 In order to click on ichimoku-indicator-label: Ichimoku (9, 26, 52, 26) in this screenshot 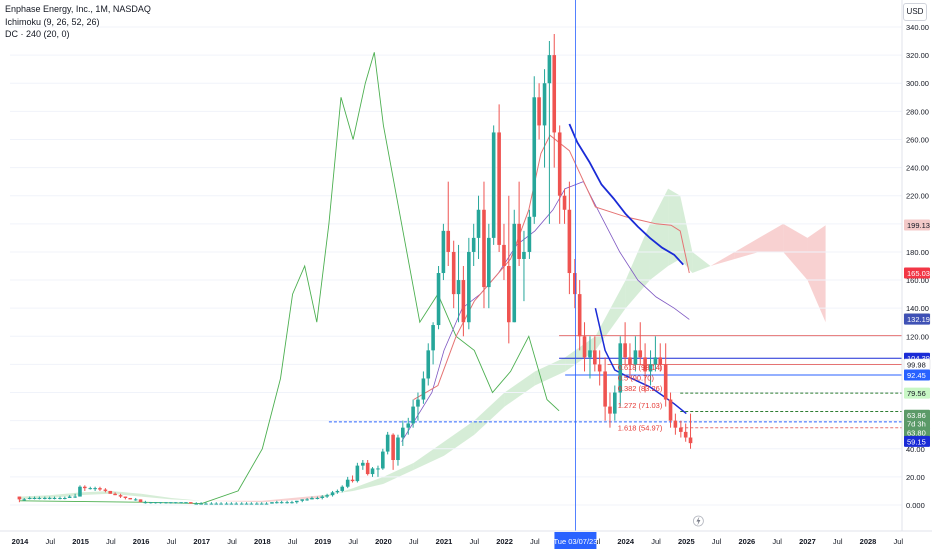, I will do `click(52, 21)`.